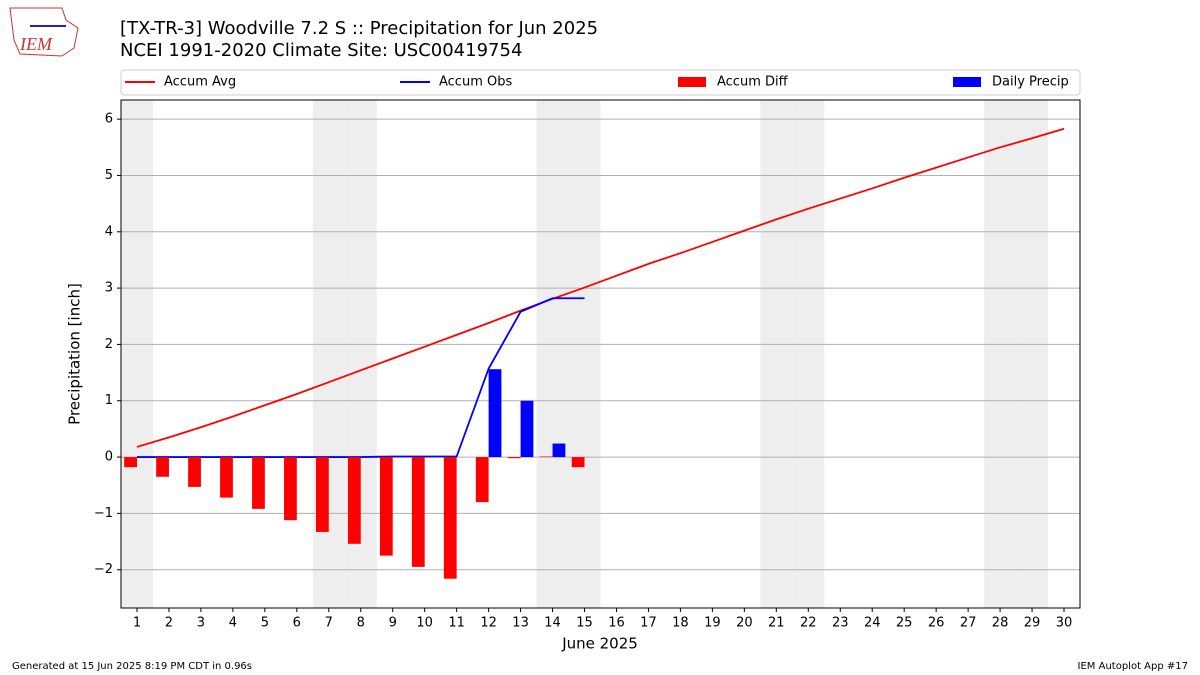 This screenshot has width=1200, height=675. Describe the element at coordinates (109, 288) in the screenshot. I see `y-tick-label: 3` at that location.